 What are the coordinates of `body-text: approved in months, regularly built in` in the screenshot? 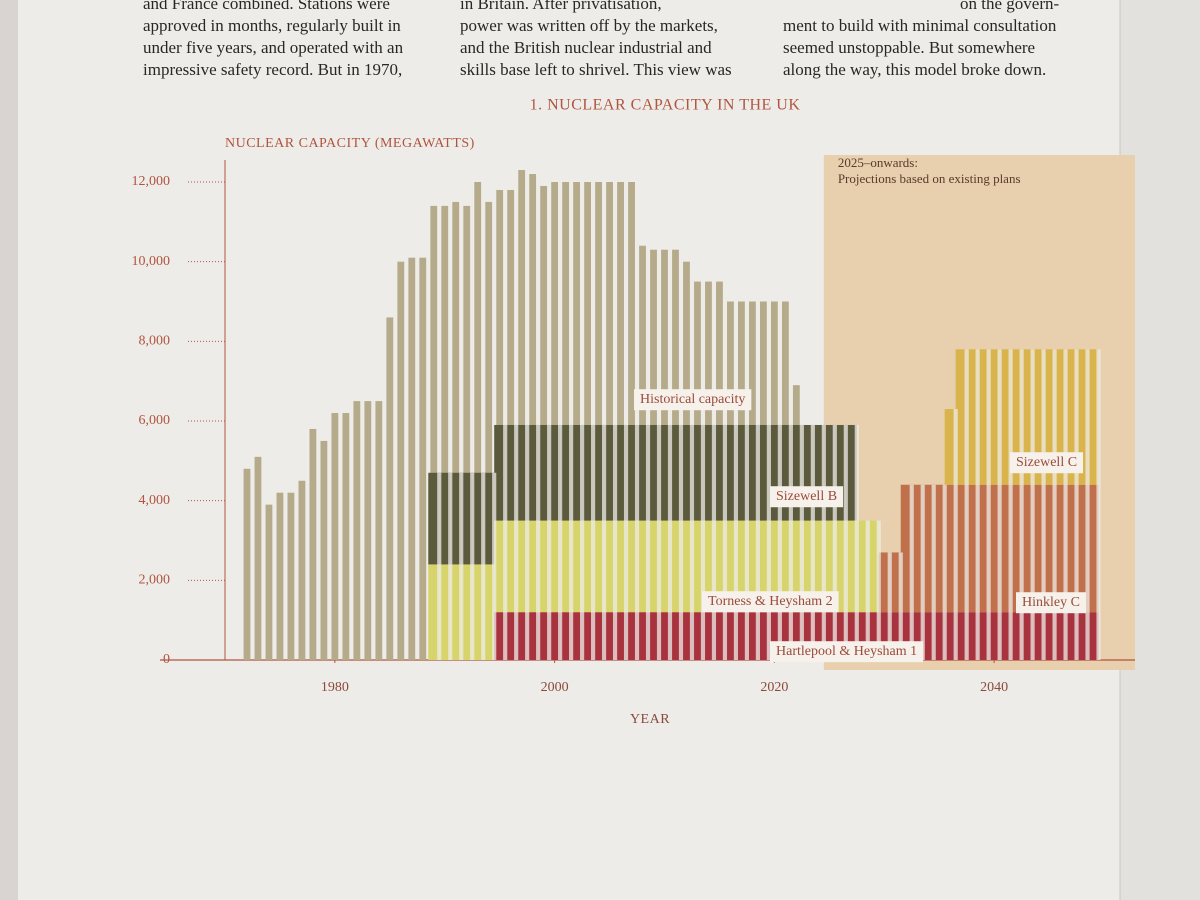 It's located at (272, 25).